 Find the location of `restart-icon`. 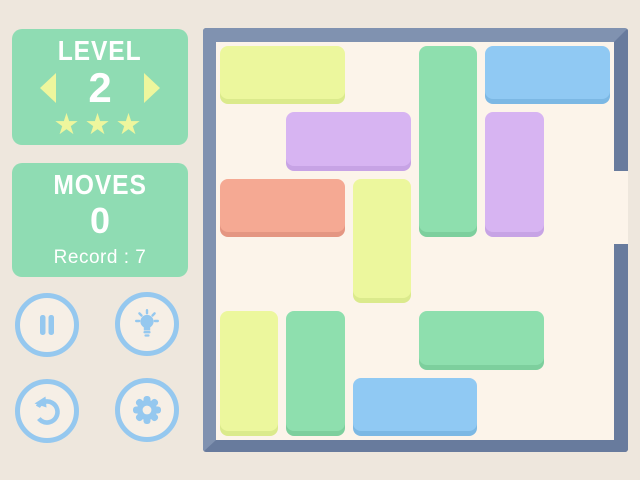

restart-icon is located at coordinates (47, 410).